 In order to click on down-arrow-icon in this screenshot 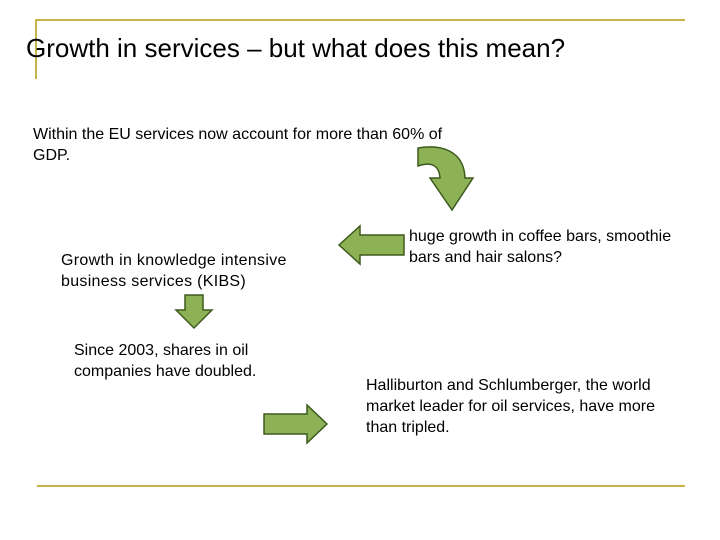, I will do `click(194, 312)`.